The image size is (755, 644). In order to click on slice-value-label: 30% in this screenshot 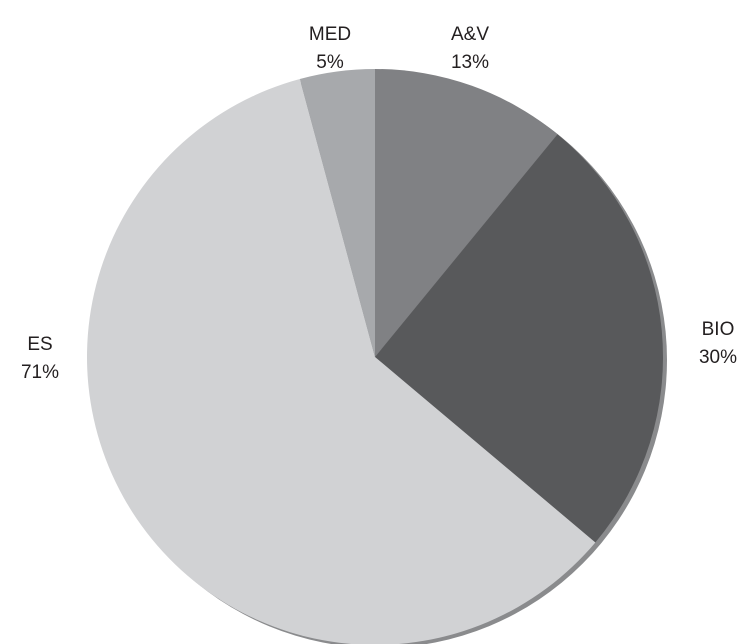, I will do `click(718, 357)`.